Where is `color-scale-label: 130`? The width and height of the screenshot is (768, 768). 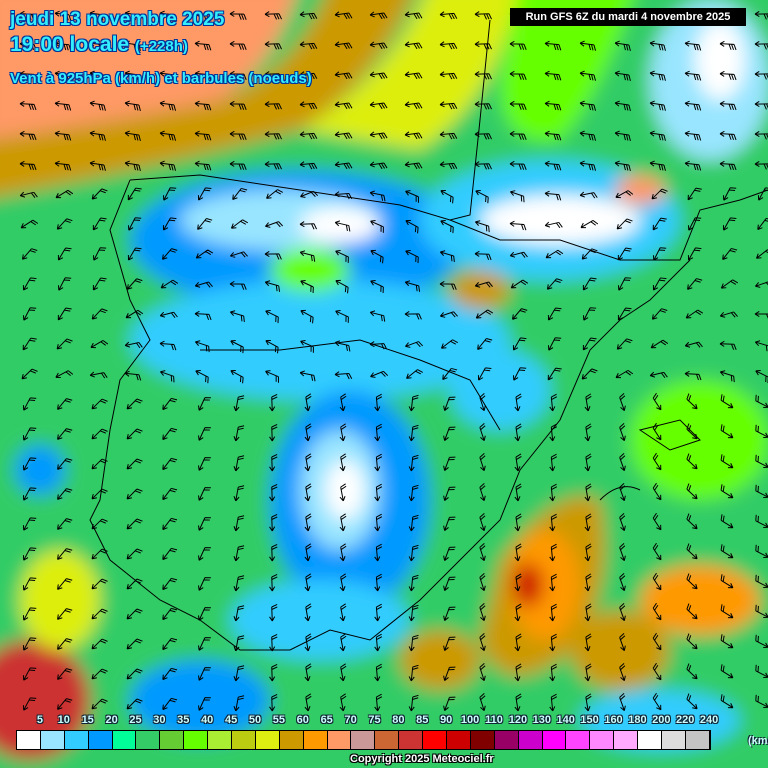 color-scale-label: 130 is located at coordinates (541, 720).